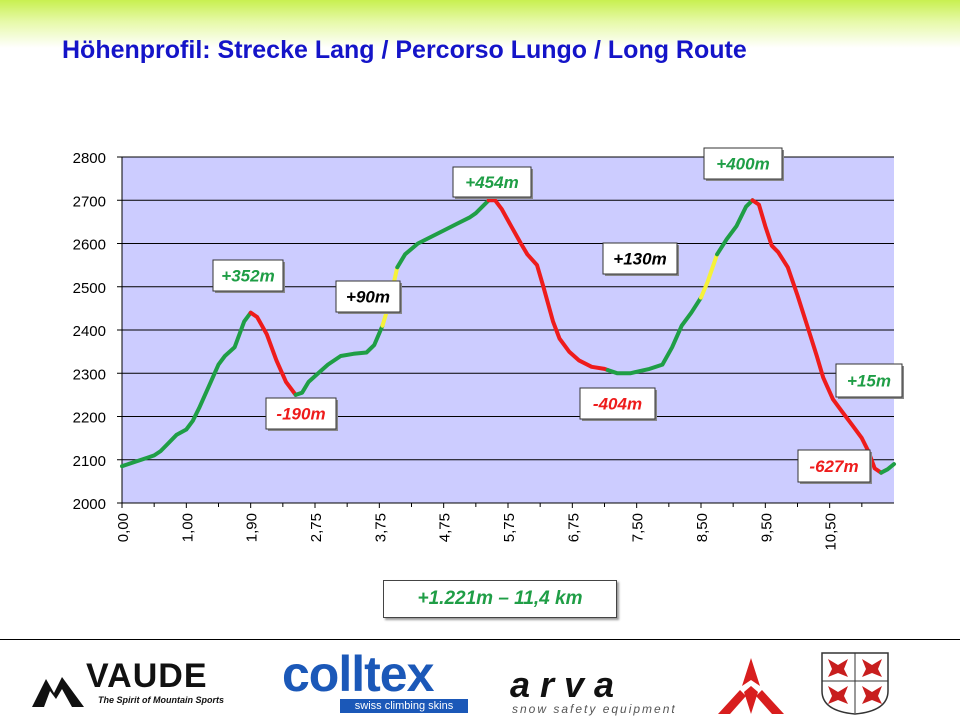 This screenshot has width=960, height=721. I want to click on colltex-tagline: swiss climbing skins, so click(404, 706).